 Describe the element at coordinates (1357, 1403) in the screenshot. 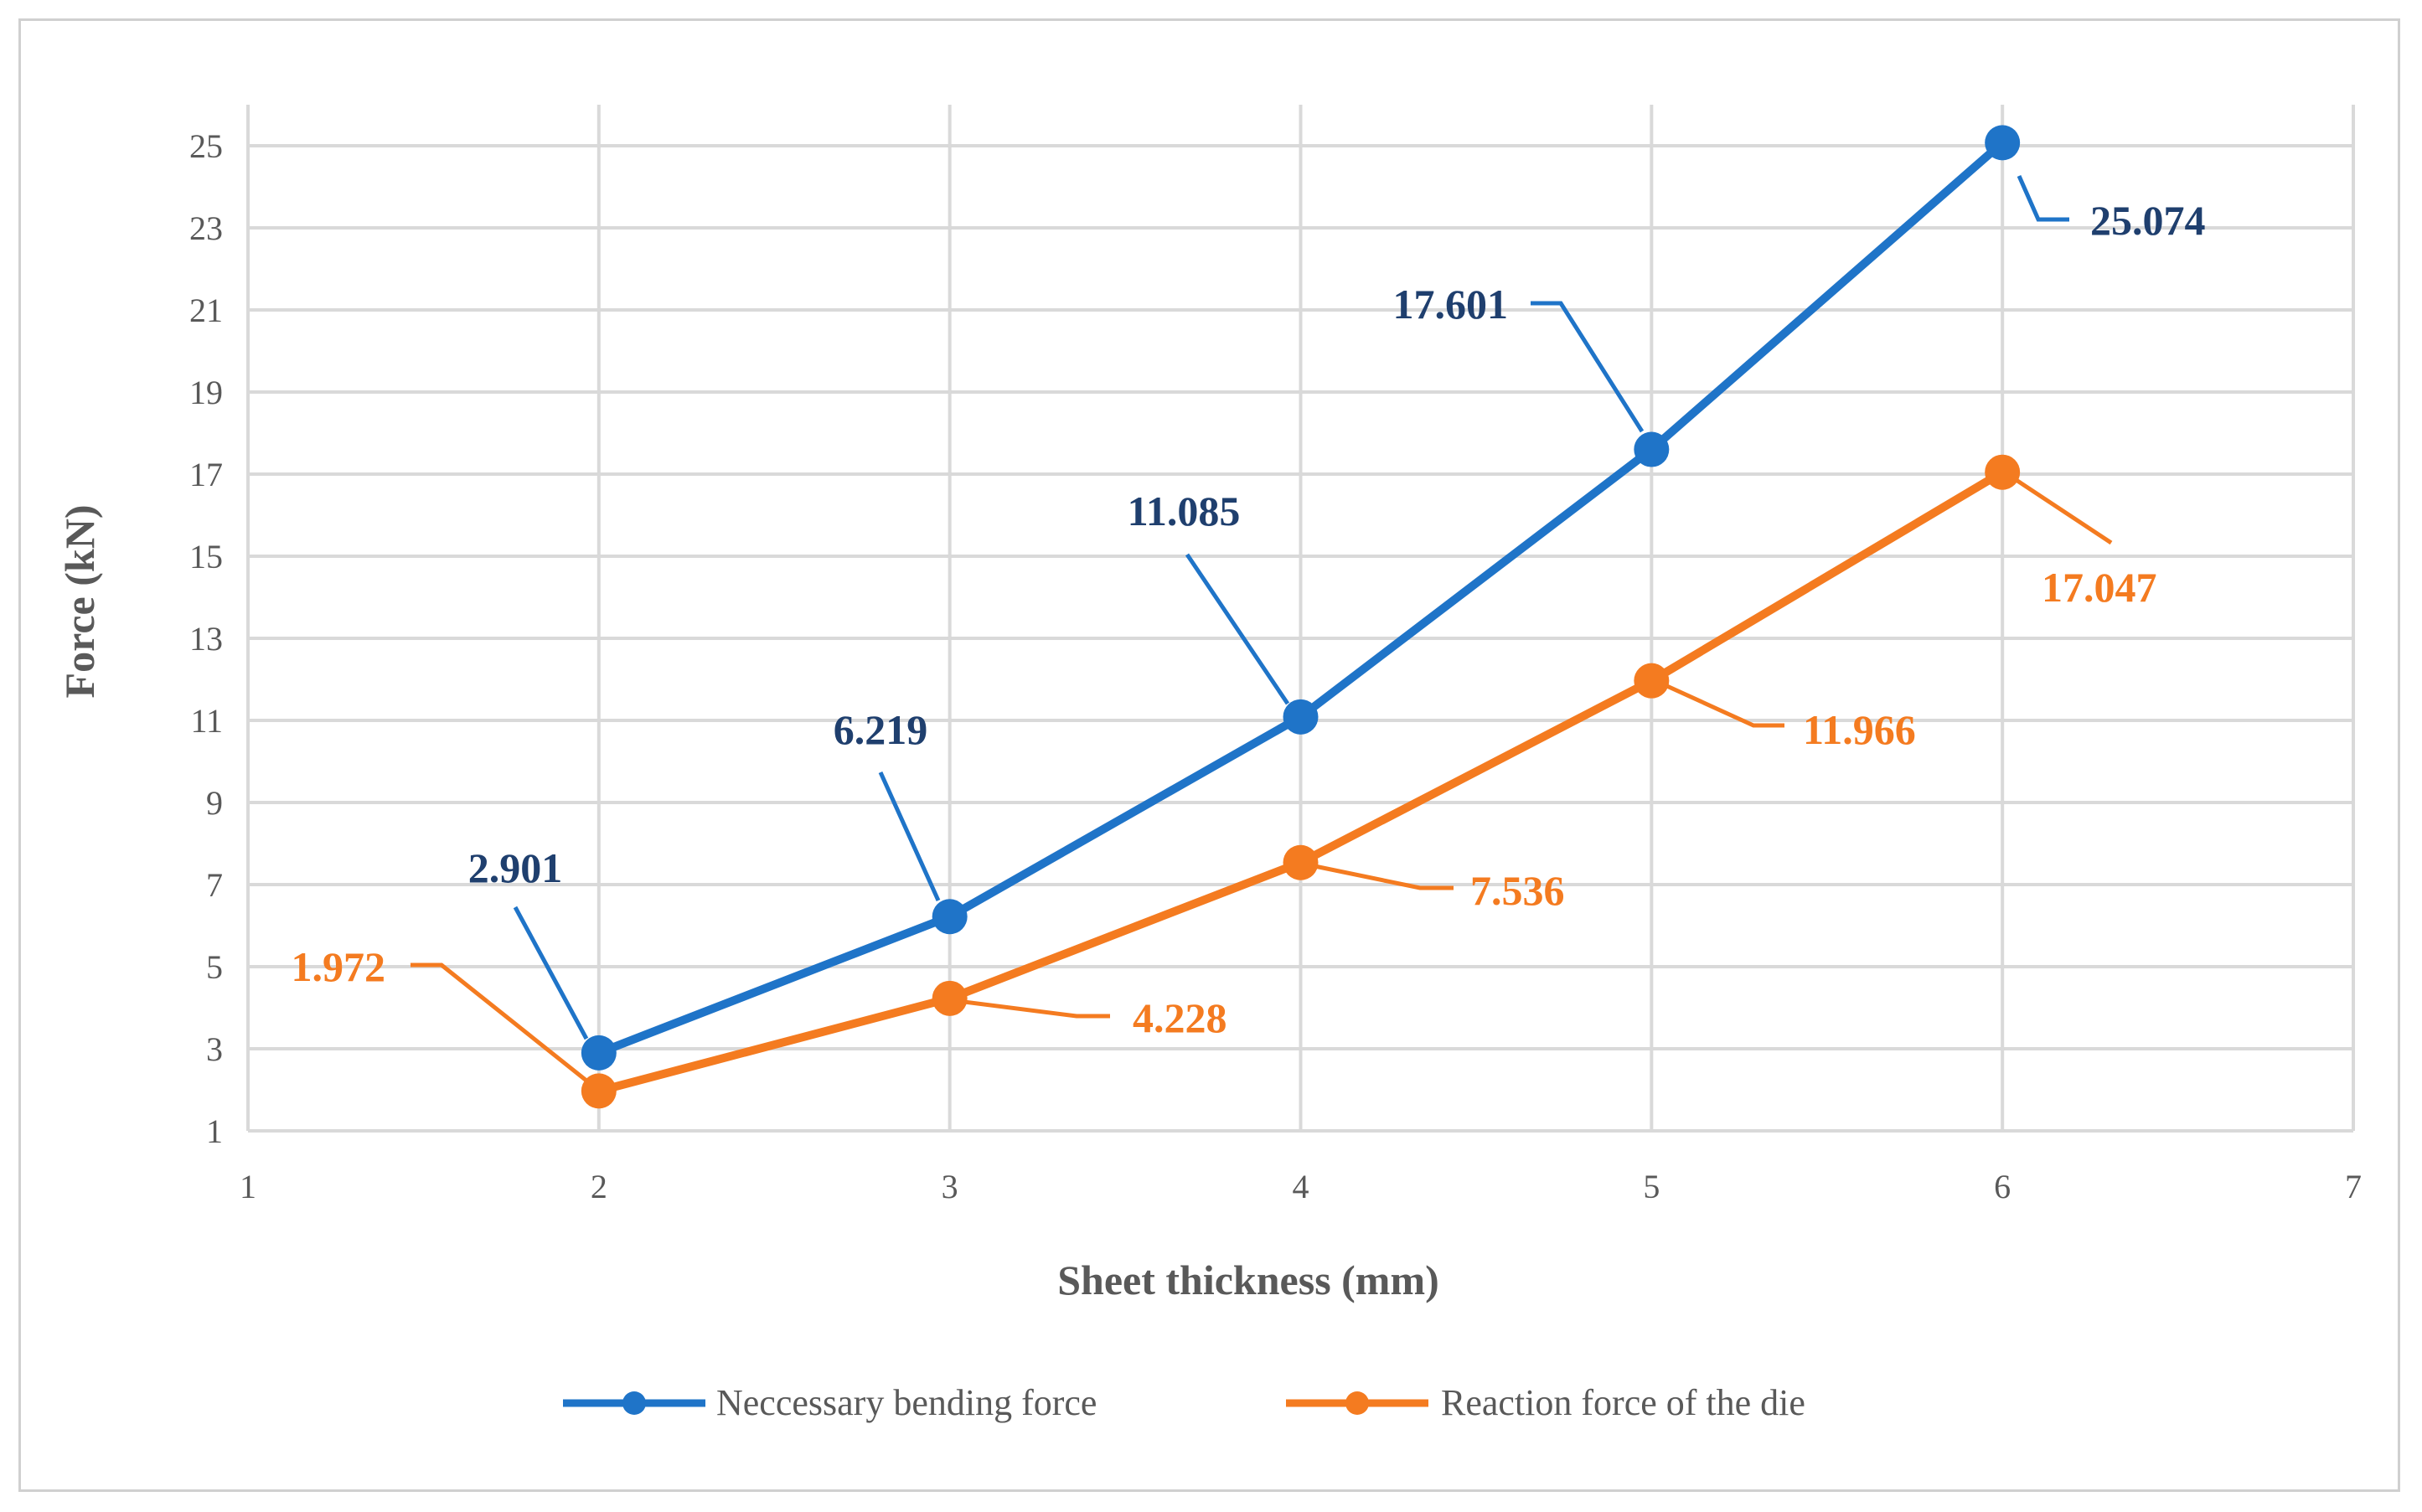

I see `legend-swatch-marker-reaction` at that location.